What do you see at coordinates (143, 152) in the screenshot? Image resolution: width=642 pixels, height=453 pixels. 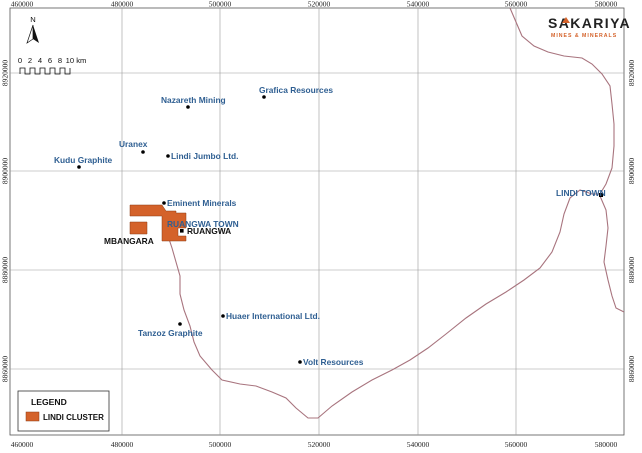 I see `marker-uranex` at bounding box center [143, 152].